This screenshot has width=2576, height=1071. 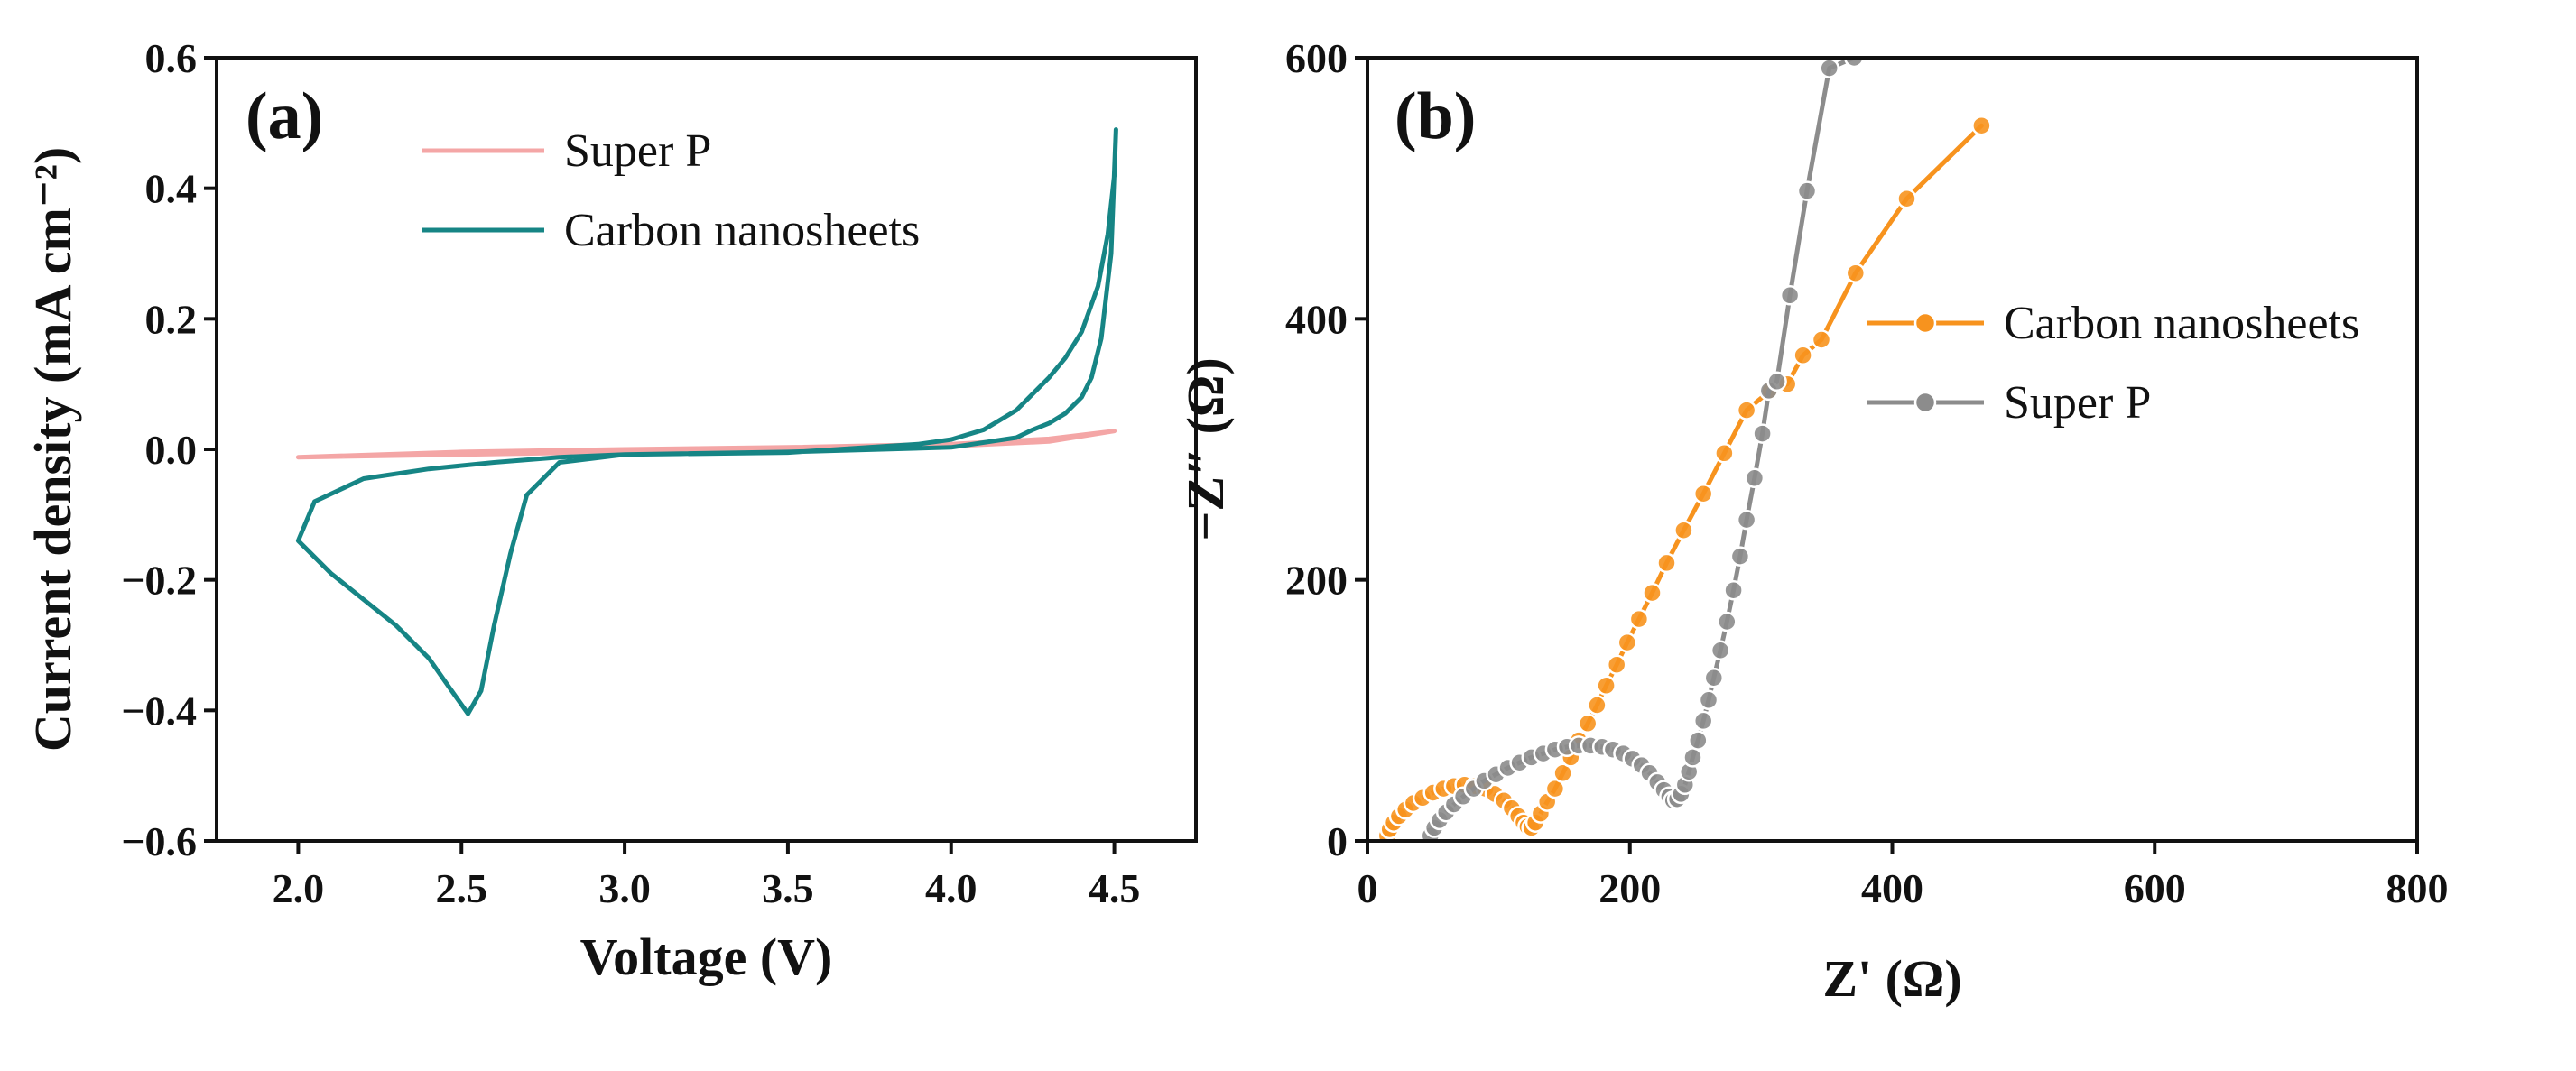 What do you see at coordinates (1316, 581) in the screenshot?
I see `y-tick-label: 200` at bounding box center [1316, 581].